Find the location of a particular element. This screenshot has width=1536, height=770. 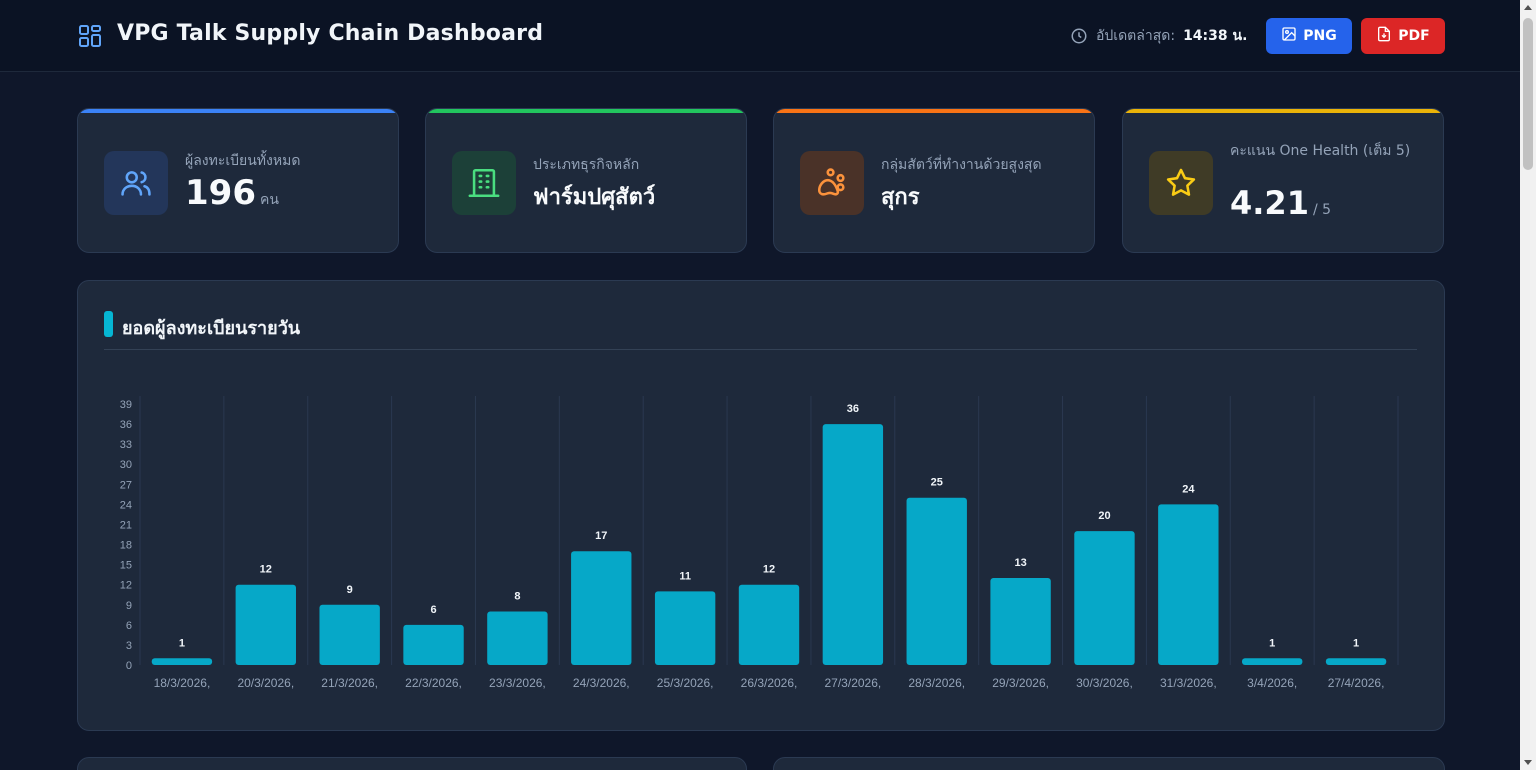

y-tick-label: 6 is located at coordinates (129, 626).